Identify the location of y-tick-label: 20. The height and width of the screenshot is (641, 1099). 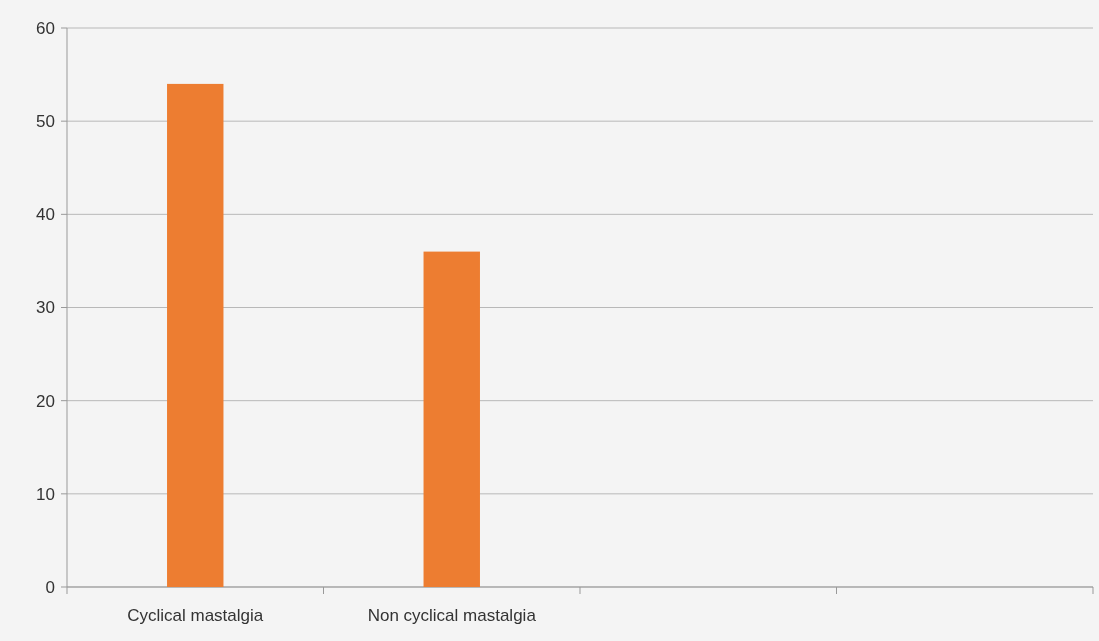
(45, 401).